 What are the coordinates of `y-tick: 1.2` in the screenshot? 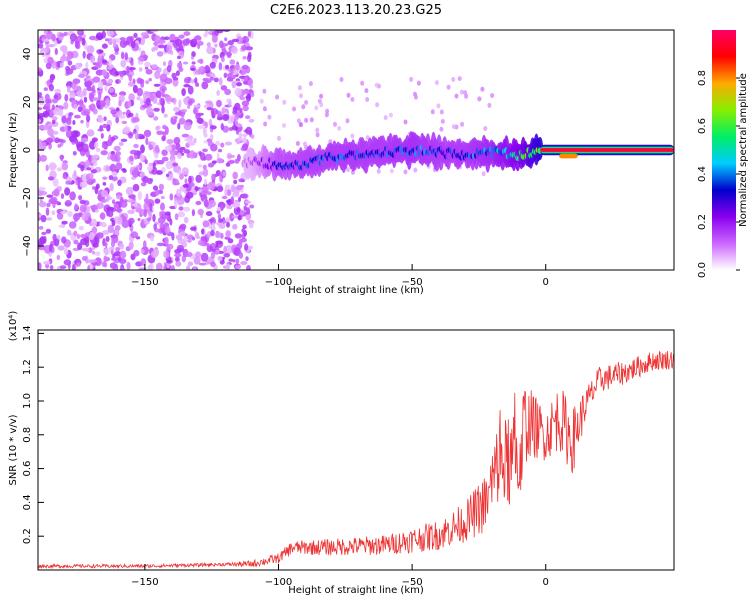 It's located at (33, 367).